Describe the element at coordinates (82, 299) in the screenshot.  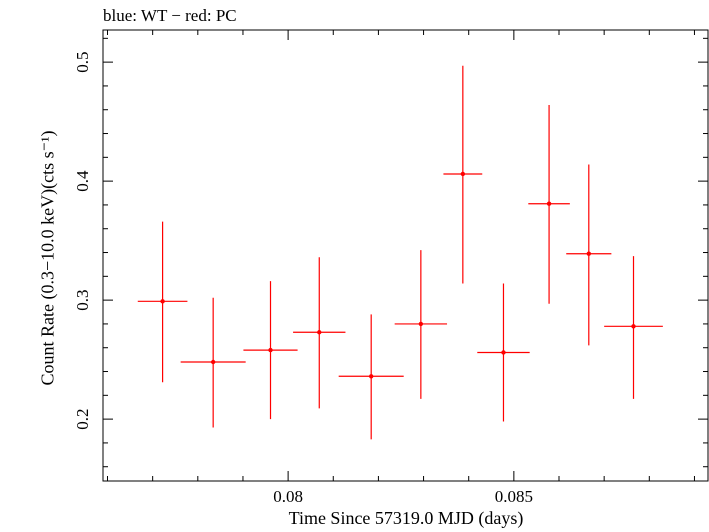
I see `y-tick-label: 0.3` at that location.